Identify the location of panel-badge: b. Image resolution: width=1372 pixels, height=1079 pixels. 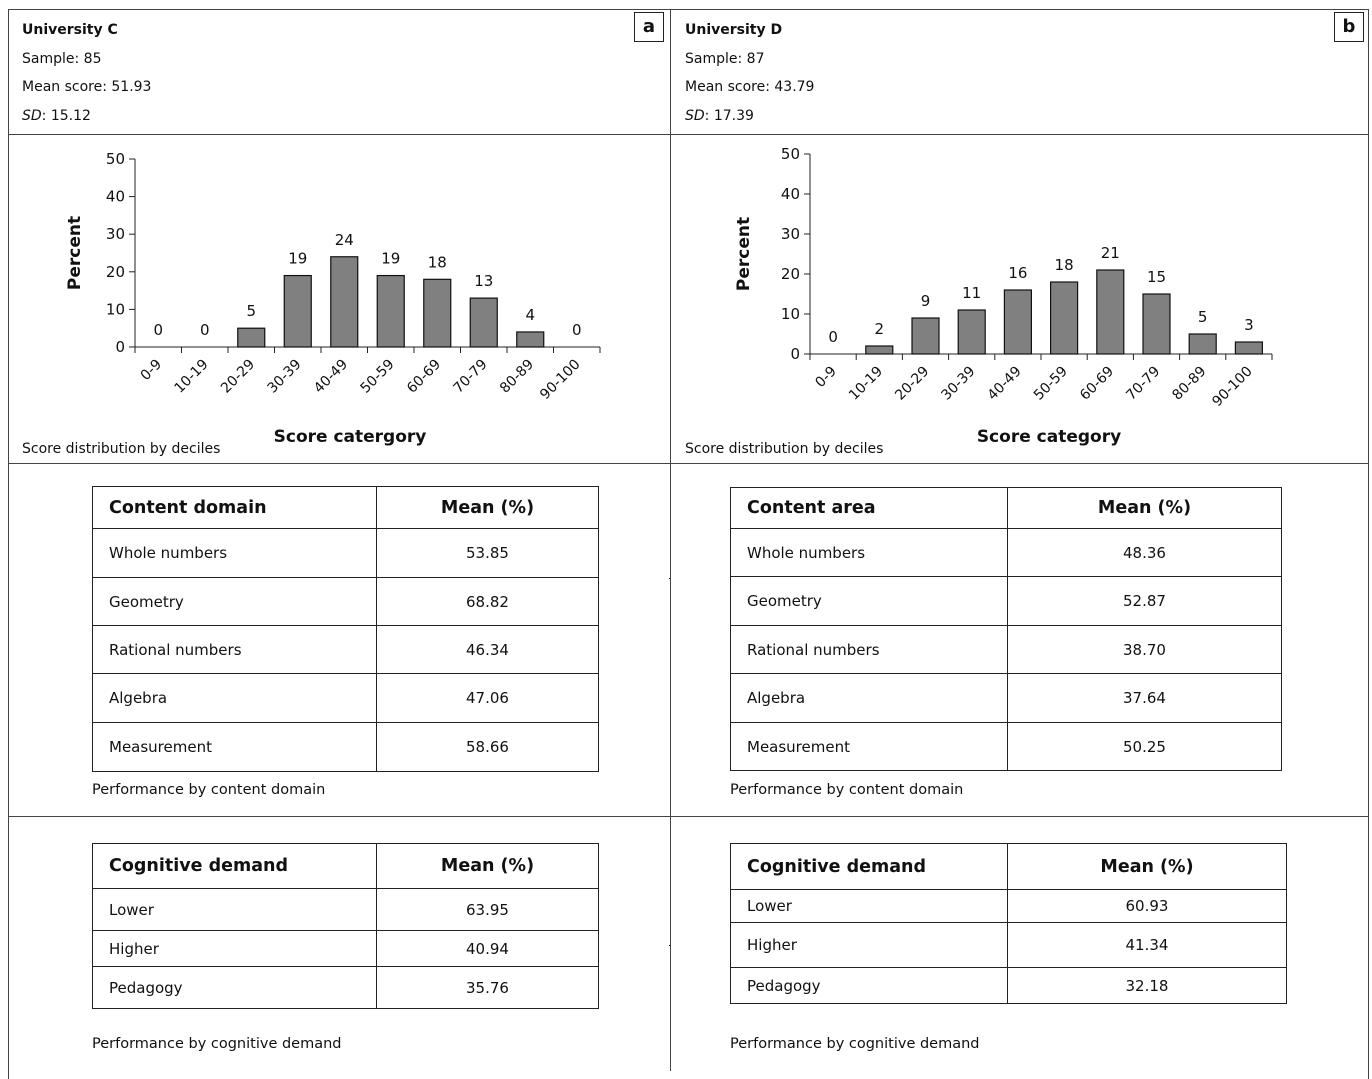
(1349, 27).